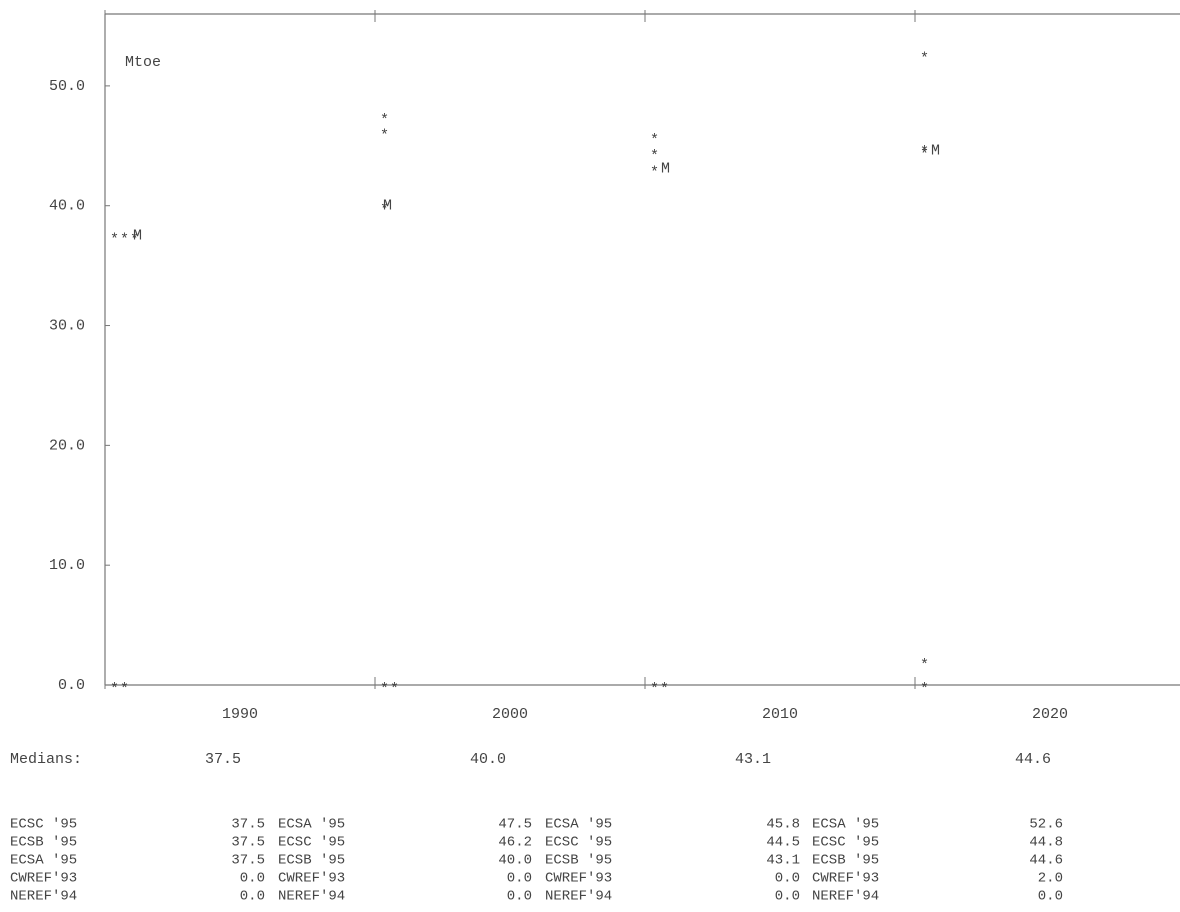 Image resolution: width=1180 pixels, height=912 pixels. I want to click on table-value: 43.1, so click(783, 861).